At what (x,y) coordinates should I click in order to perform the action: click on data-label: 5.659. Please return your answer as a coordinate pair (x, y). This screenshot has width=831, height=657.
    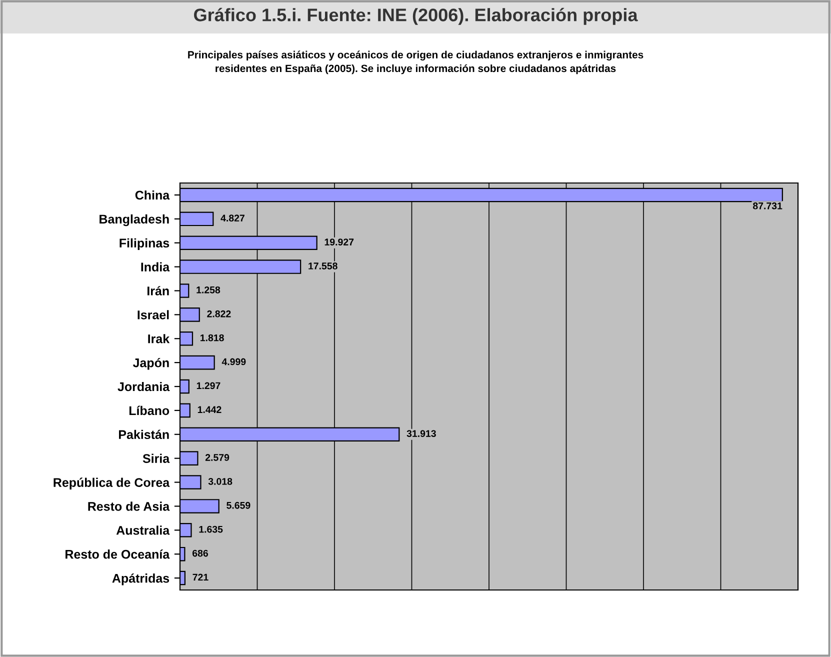
    Looking at the image, I should click on (238, 505).